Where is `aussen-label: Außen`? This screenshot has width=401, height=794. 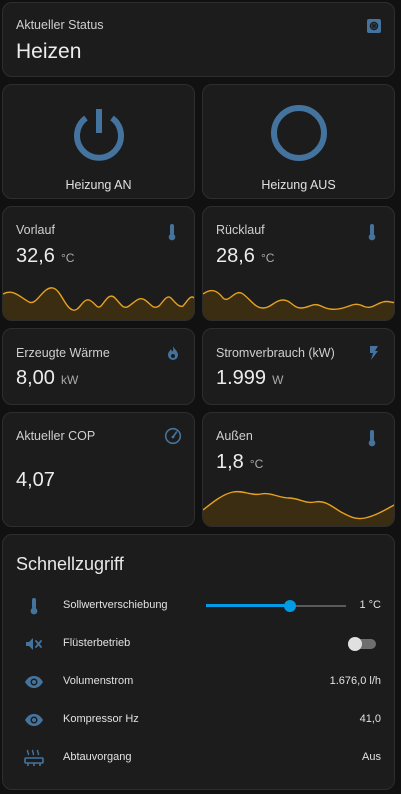 aussen-label: Außen is located at coordinates (234, 436).